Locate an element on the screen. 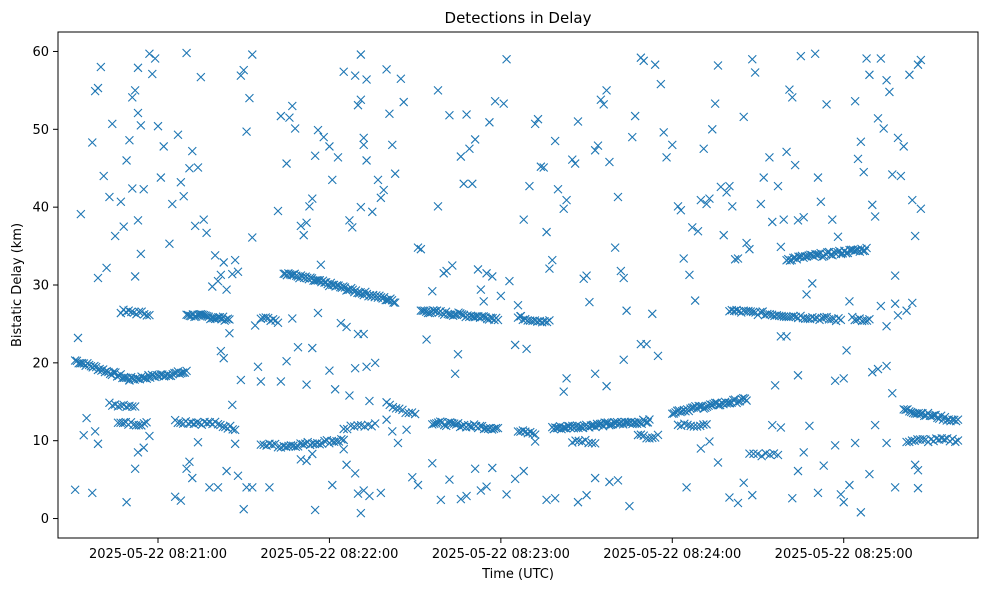 The width and height of the screenshot is (989, 590). y-tick-label: 0 is located at coordinates (45, 519).